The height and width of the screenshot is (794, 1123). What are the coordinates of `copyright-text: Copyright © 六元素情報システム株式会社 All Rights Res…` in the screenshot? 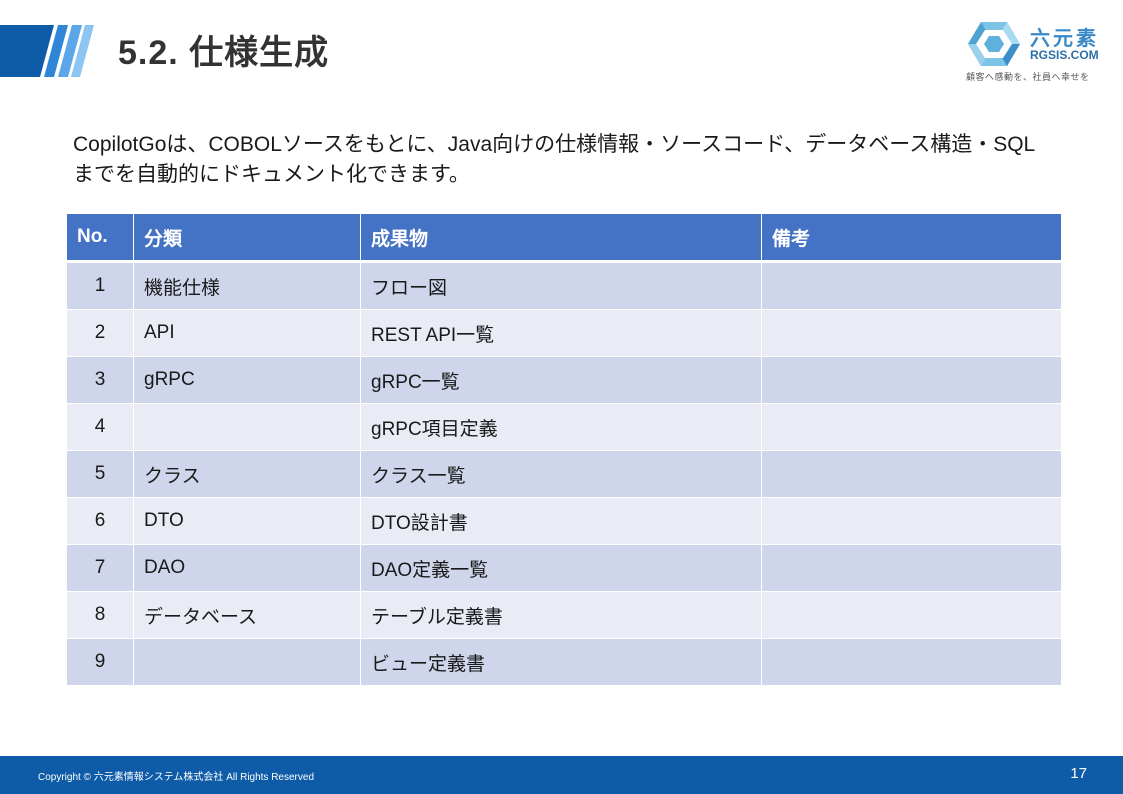 It's located at (176, 777).